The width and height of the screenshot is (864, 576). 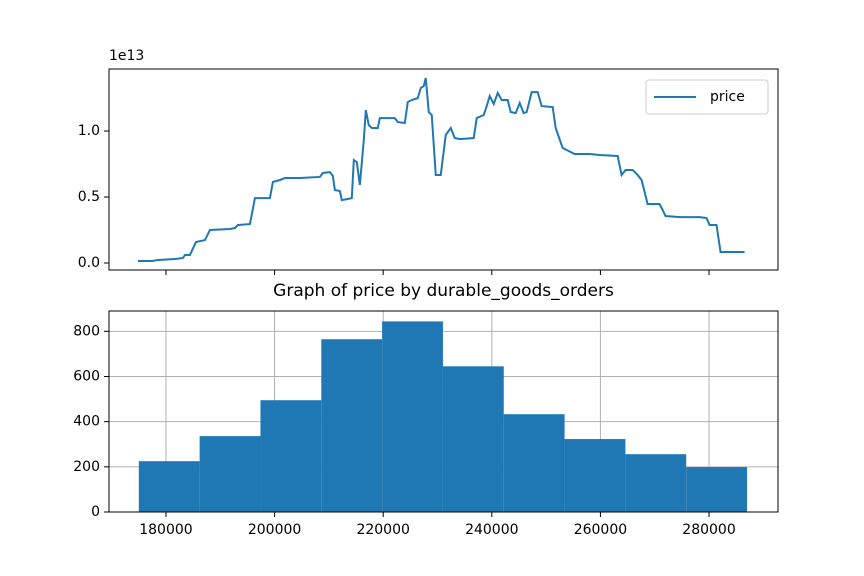 I want to click on legend-label: price, so click(x=727, y=97).